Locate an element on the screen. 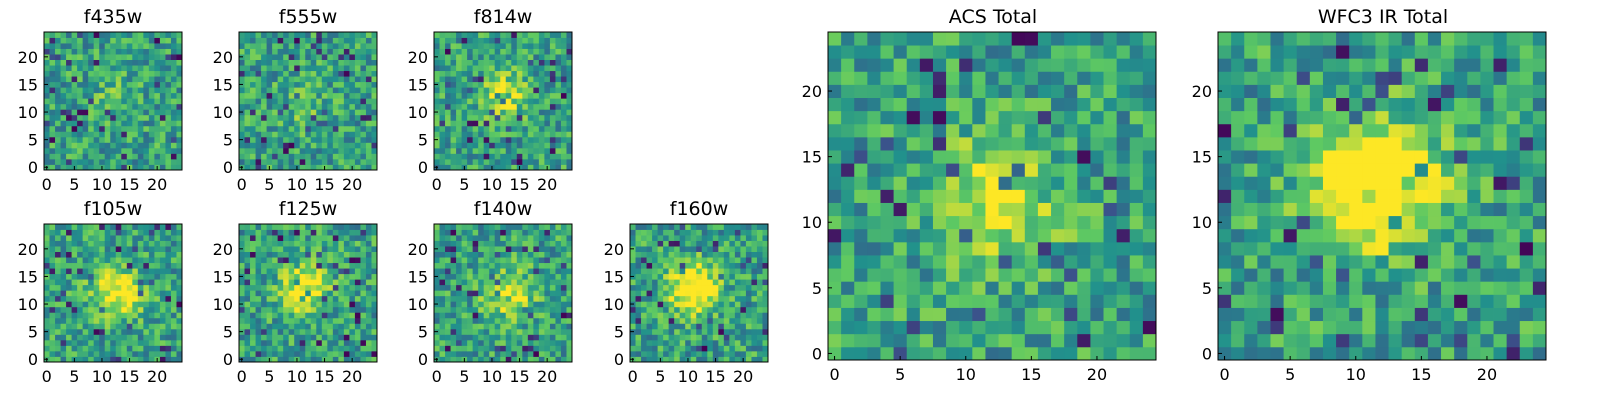 The image size is (1600, 400). panel-title: f814w is located at coordinates (503, 17).